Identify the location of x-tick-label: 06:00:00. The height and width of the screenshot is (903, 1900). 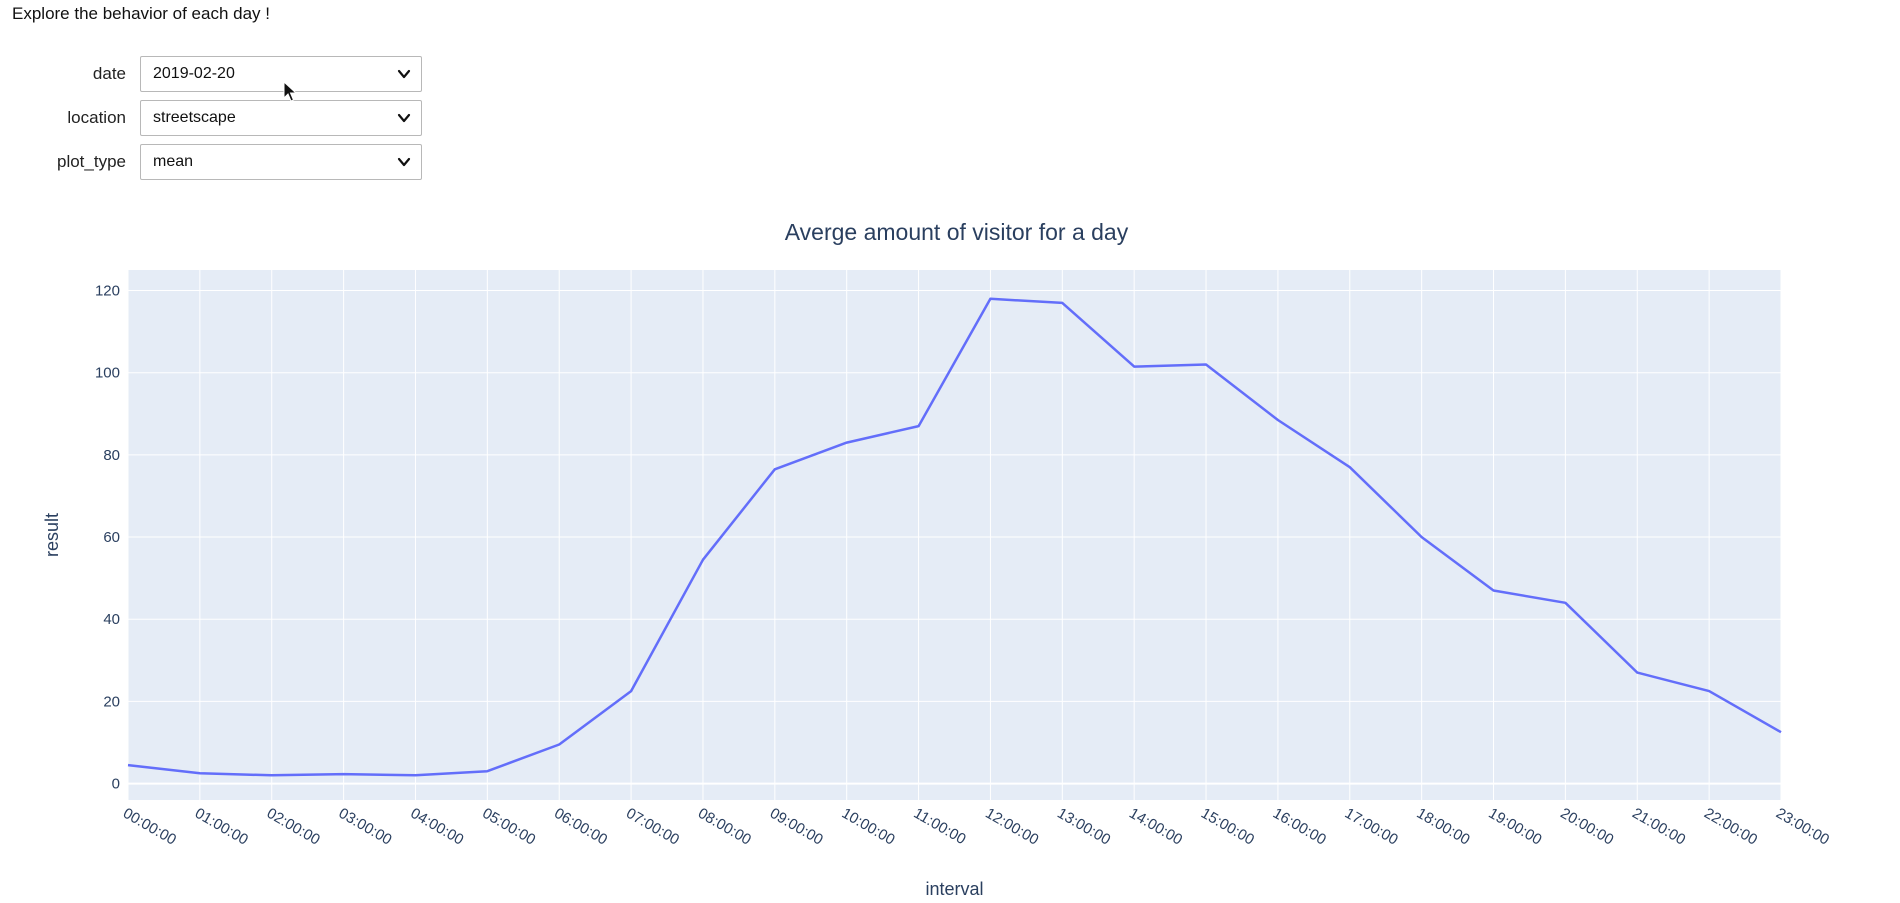
(580, 827).